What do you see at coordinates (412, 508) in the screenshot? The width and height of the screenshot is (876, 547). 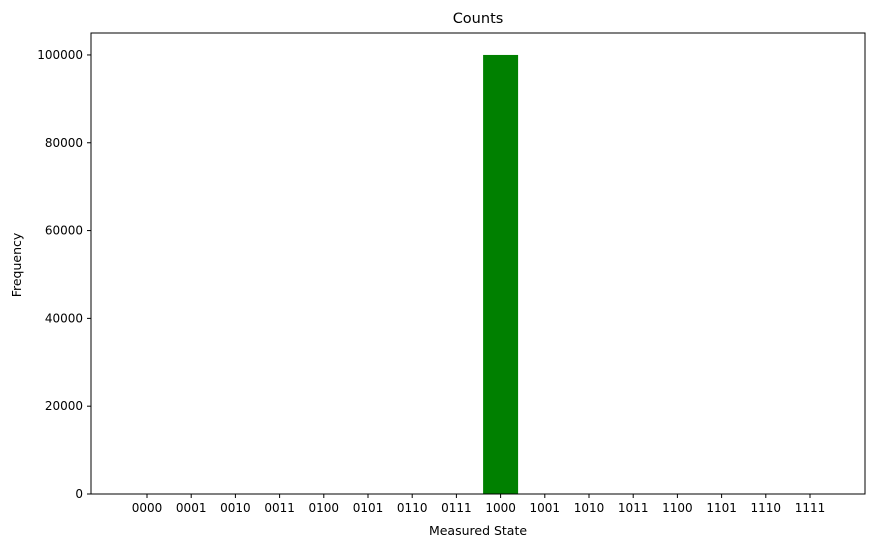 I see `x-tick-label: 0110` at bounding box center [412, 508].